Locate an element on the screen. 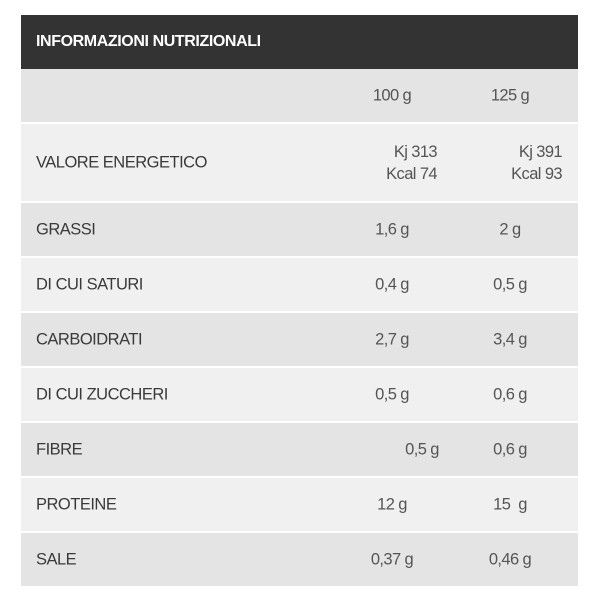 The height and width of the screenshot is (600, 600). table-title: INFORMAZIONI NUTRIZIONALI is located at coordinates (299, 42).